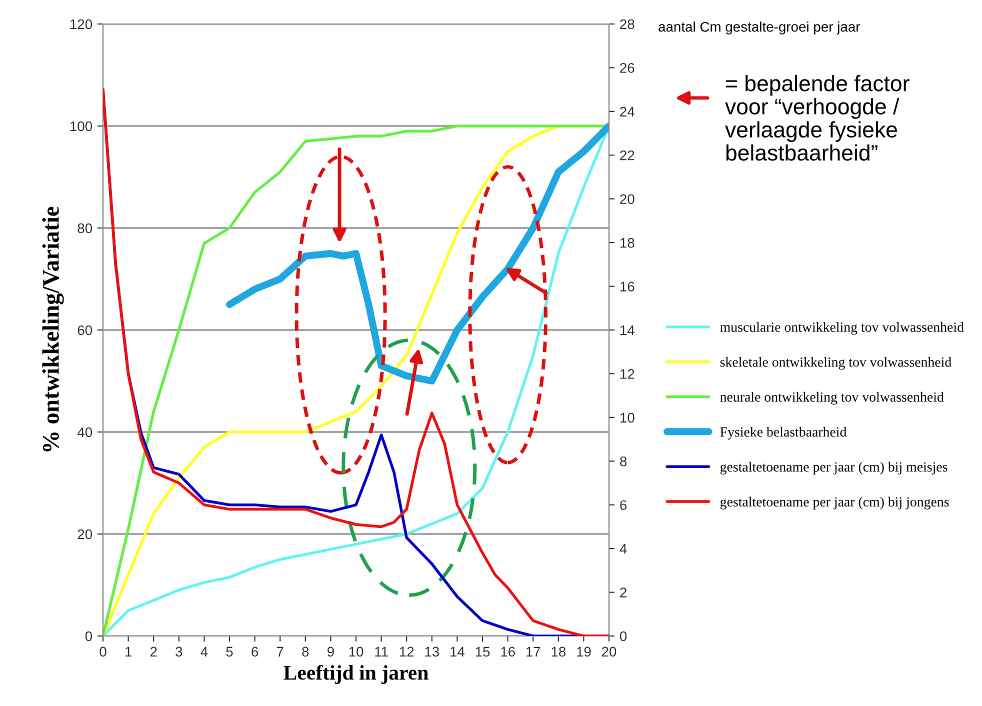 This screenshot has height=706, width=982. I want to click on y2-tick-label: 6, so click(623, 505).